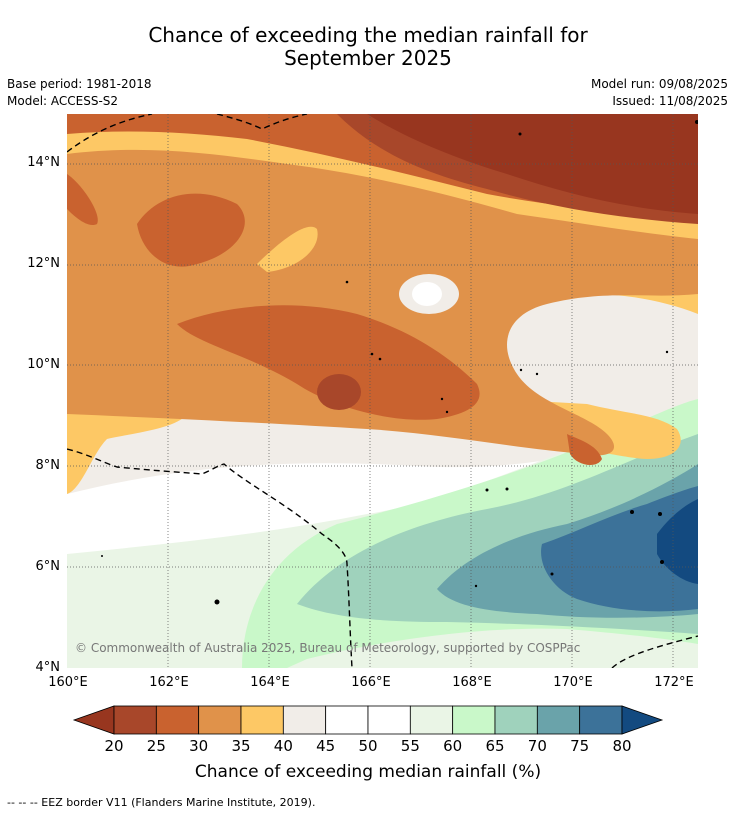  I want to click on zone-20-25-spot, so click(339, 392).